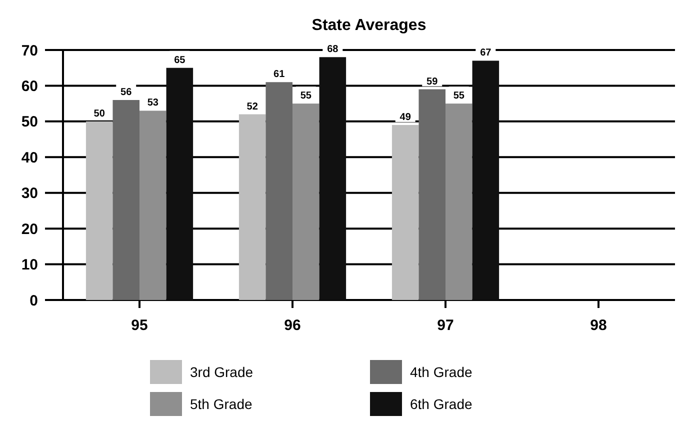 The height and width of the screenshot is (440, 695). I want to click on y-tick-label: 10, so click(29, 265).